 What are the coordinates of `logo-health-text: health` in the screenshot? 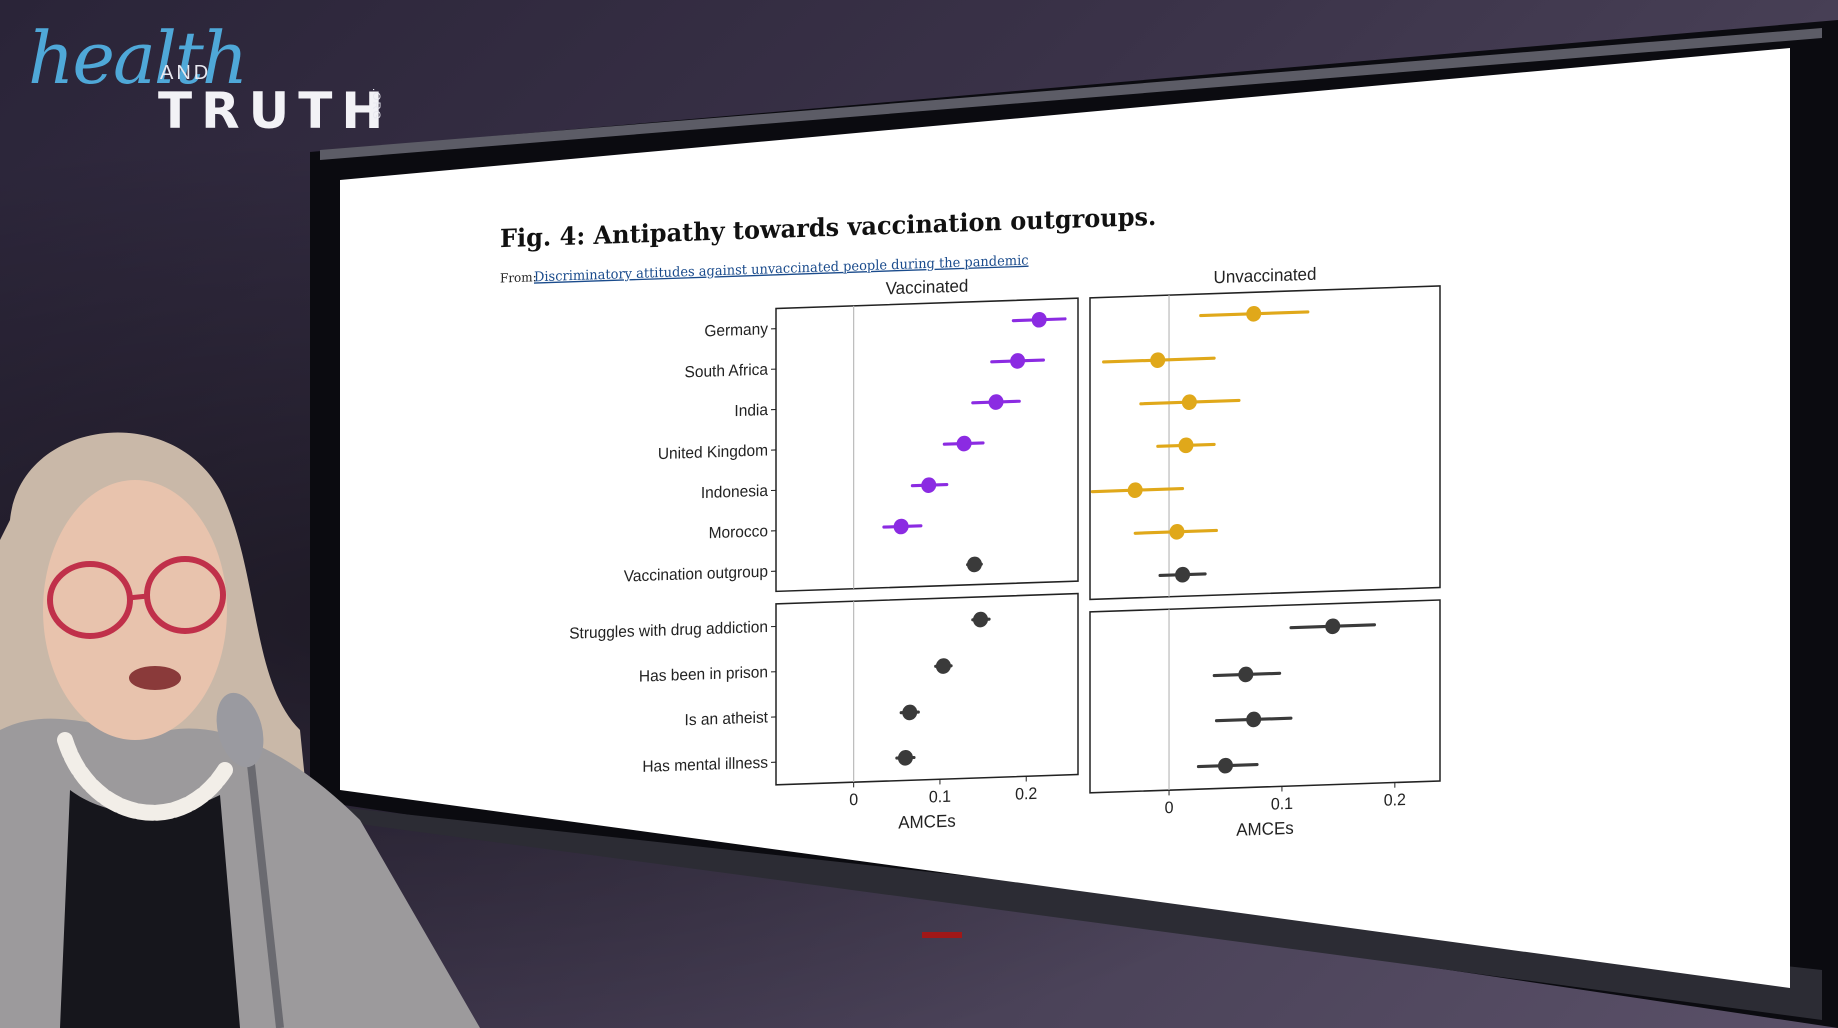 It's located at (138, 58).